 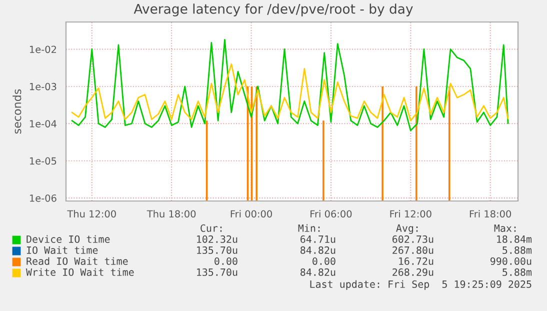 I want to click on text: 64.71u, so click(x=318, y=239).